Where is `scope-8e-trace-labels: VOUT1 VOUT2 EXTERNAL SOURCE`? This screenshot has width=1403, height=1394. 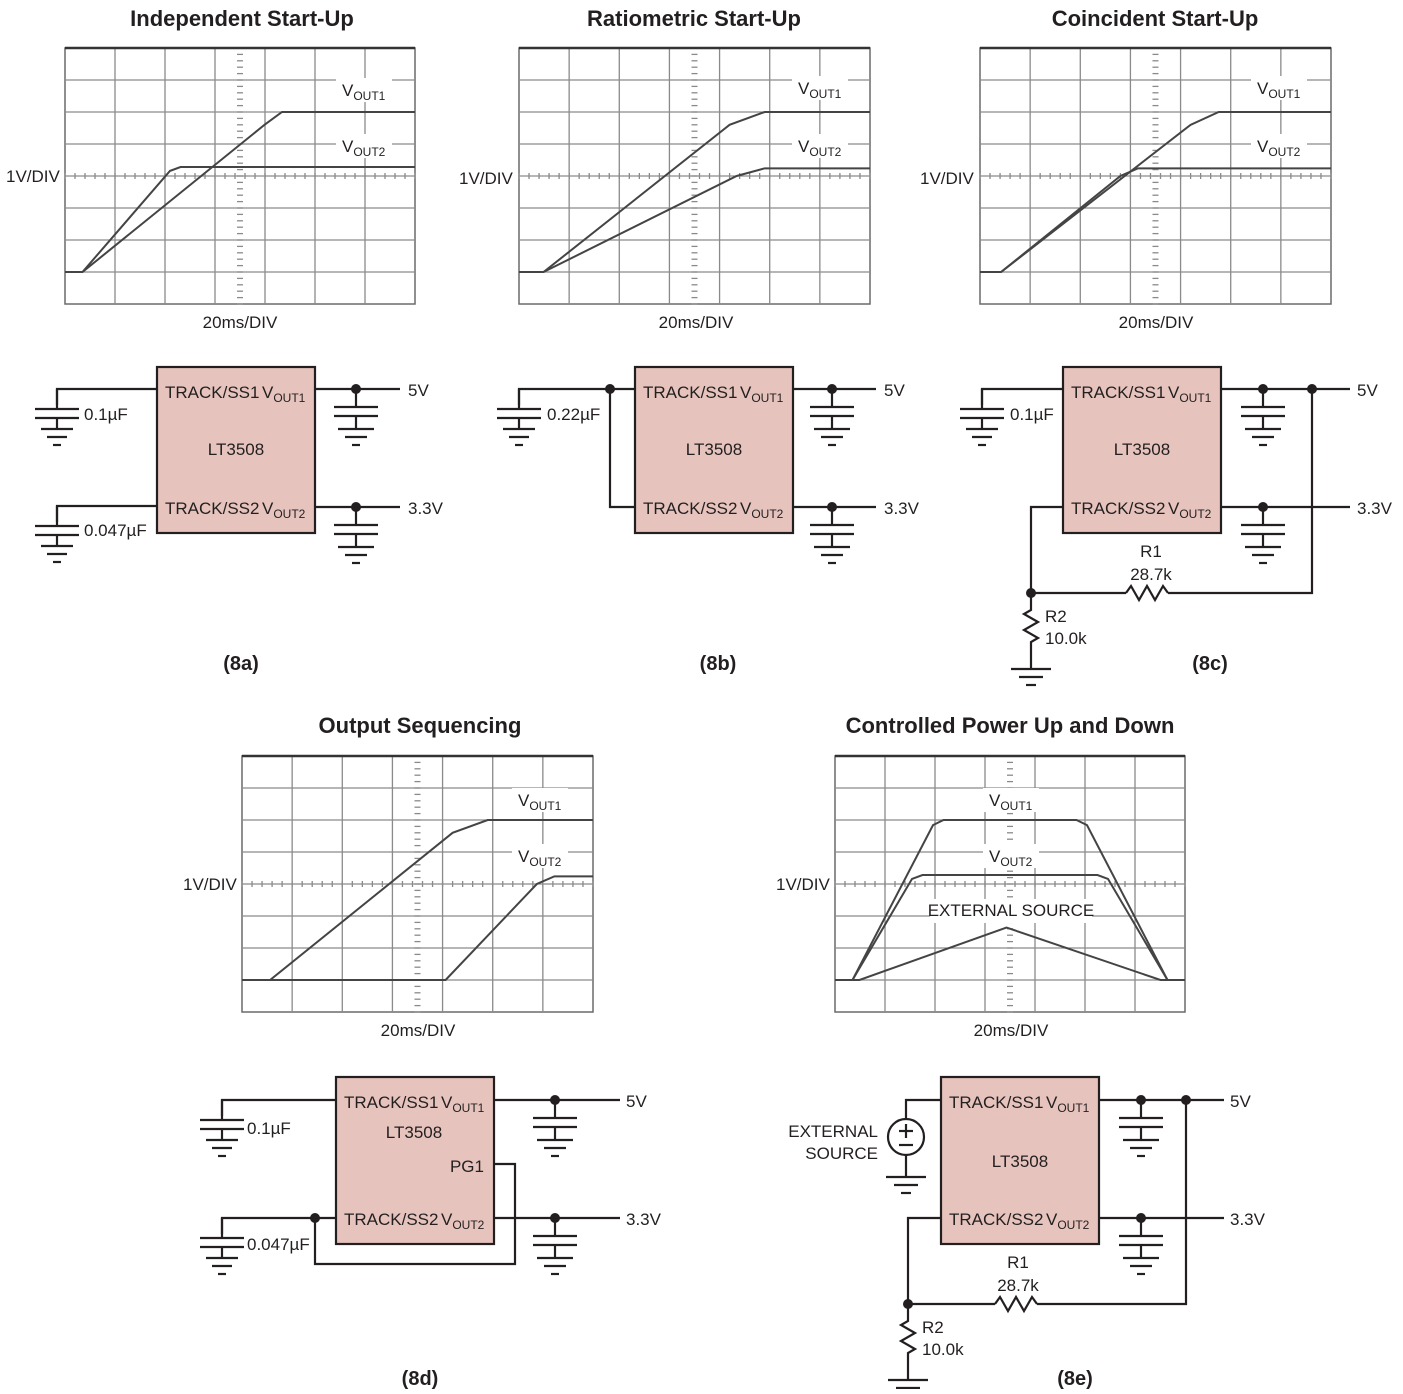 scope-8e-trace-labels: VOUT1 VOUT2 EXTERNAL SOURCE is located at coordinates (1011, 855).